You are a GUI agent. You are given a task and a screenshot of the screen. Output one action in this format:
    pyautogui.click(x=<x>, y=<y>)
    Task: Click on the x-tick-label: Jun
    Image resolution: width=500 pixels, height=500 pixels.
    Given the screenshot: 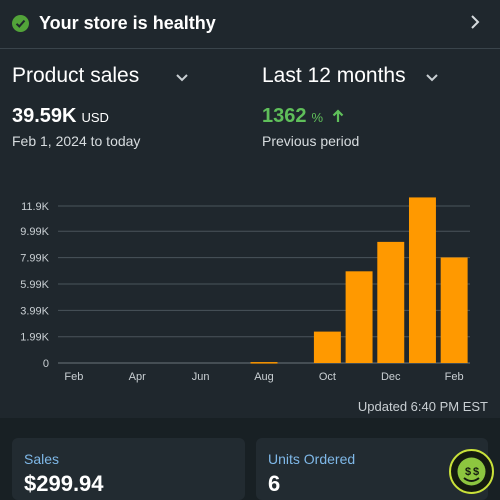 What is the action you would take?
    pyautogui.click(x=201, y=377)
    